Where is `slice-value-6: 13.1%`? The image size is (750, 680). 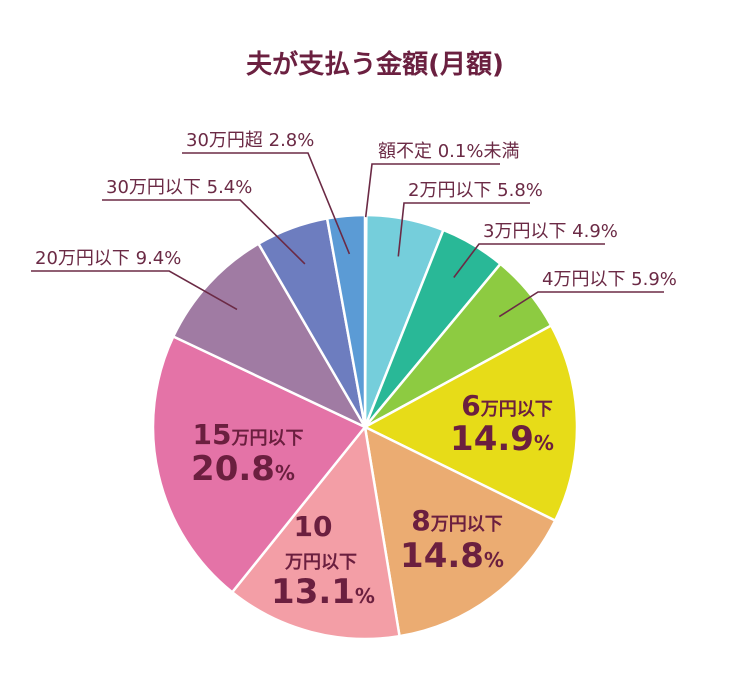
slice-value-6: 13.1% is located at coordinates (323, 592).